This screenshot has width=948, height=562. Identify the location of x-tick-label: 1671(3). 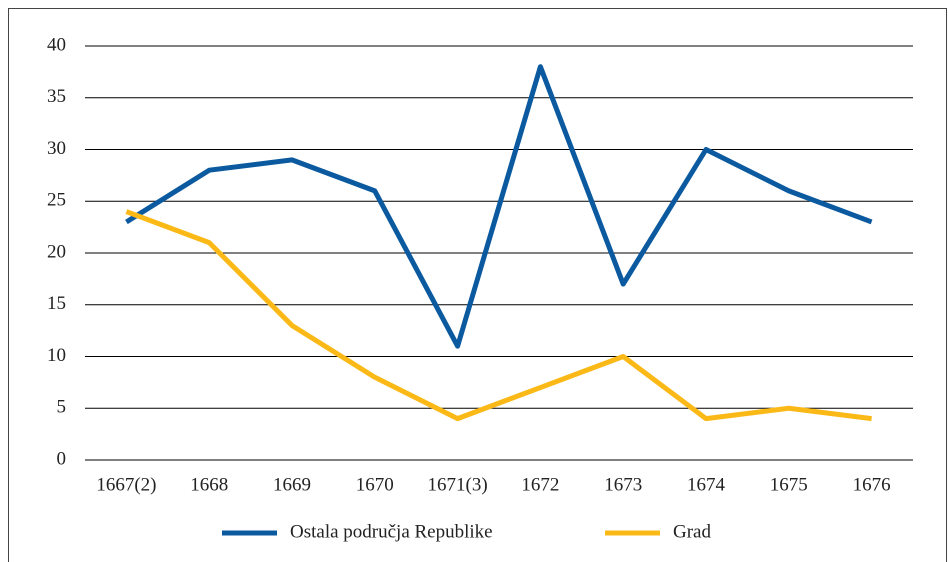
(458, 484).